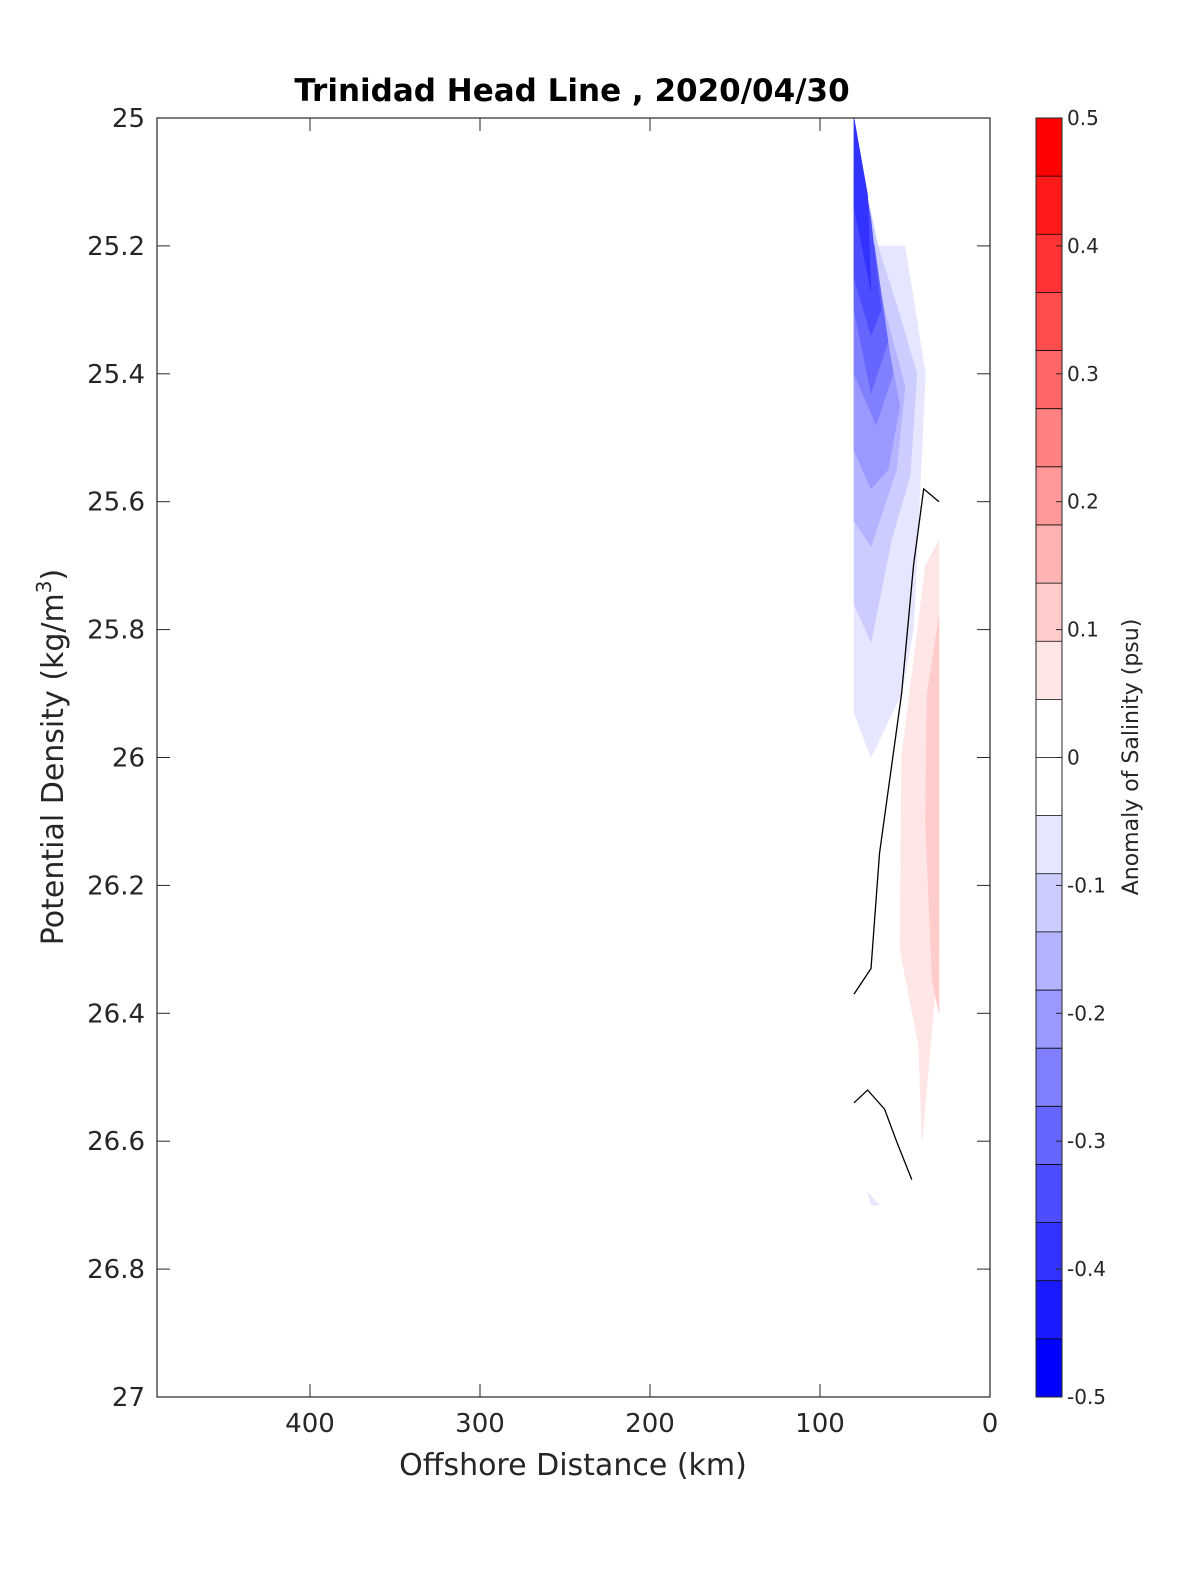 The height and width of the screenshot is (1575, 1200). I want to click on chart-title: Trinidad Head Line , 2020/04/30, so click(571, 91).